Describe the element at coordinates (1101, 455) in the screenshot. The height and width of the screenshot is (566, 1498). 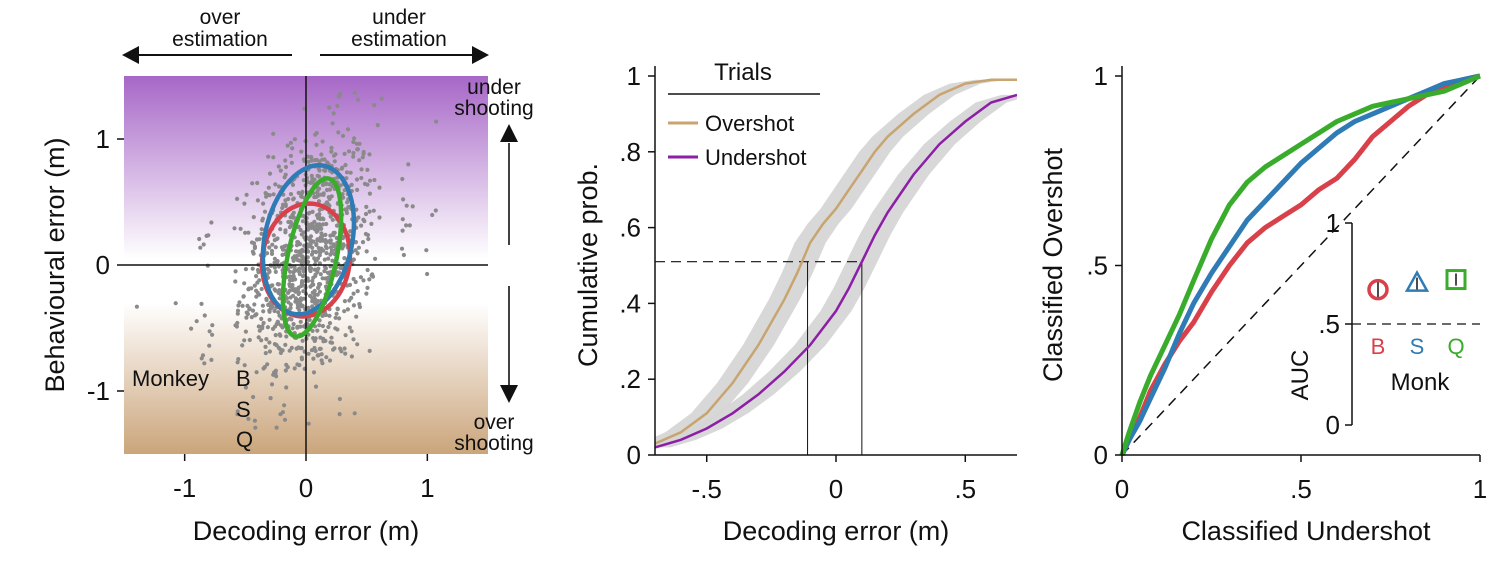
I see `y-tick-label: 0` at that location.